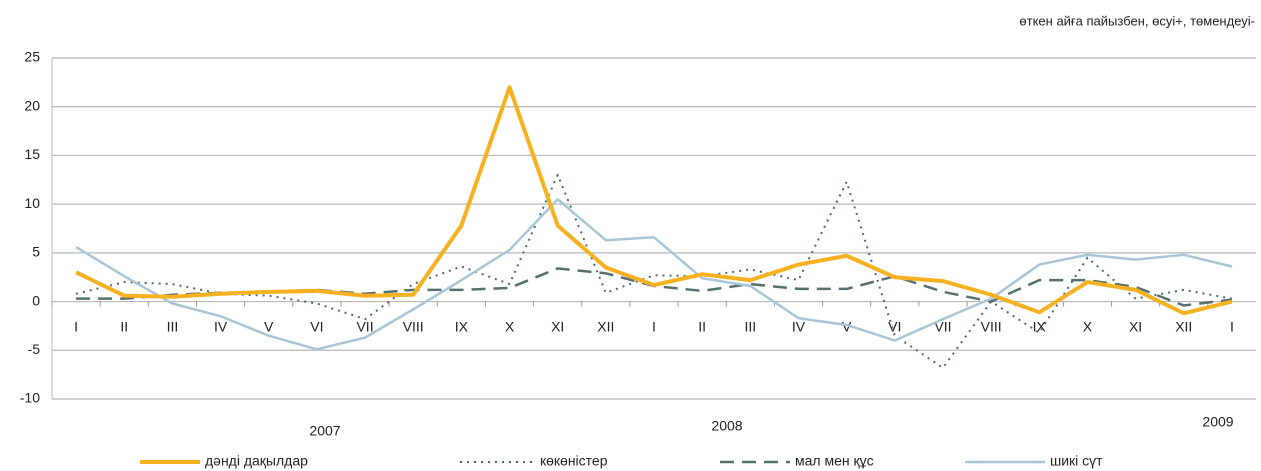 The image size is (1261, 471). What do you see at coordinates (32, 154) in the screenshot?
I see `y-tick-label: 15` at bounding box center [32, 154].